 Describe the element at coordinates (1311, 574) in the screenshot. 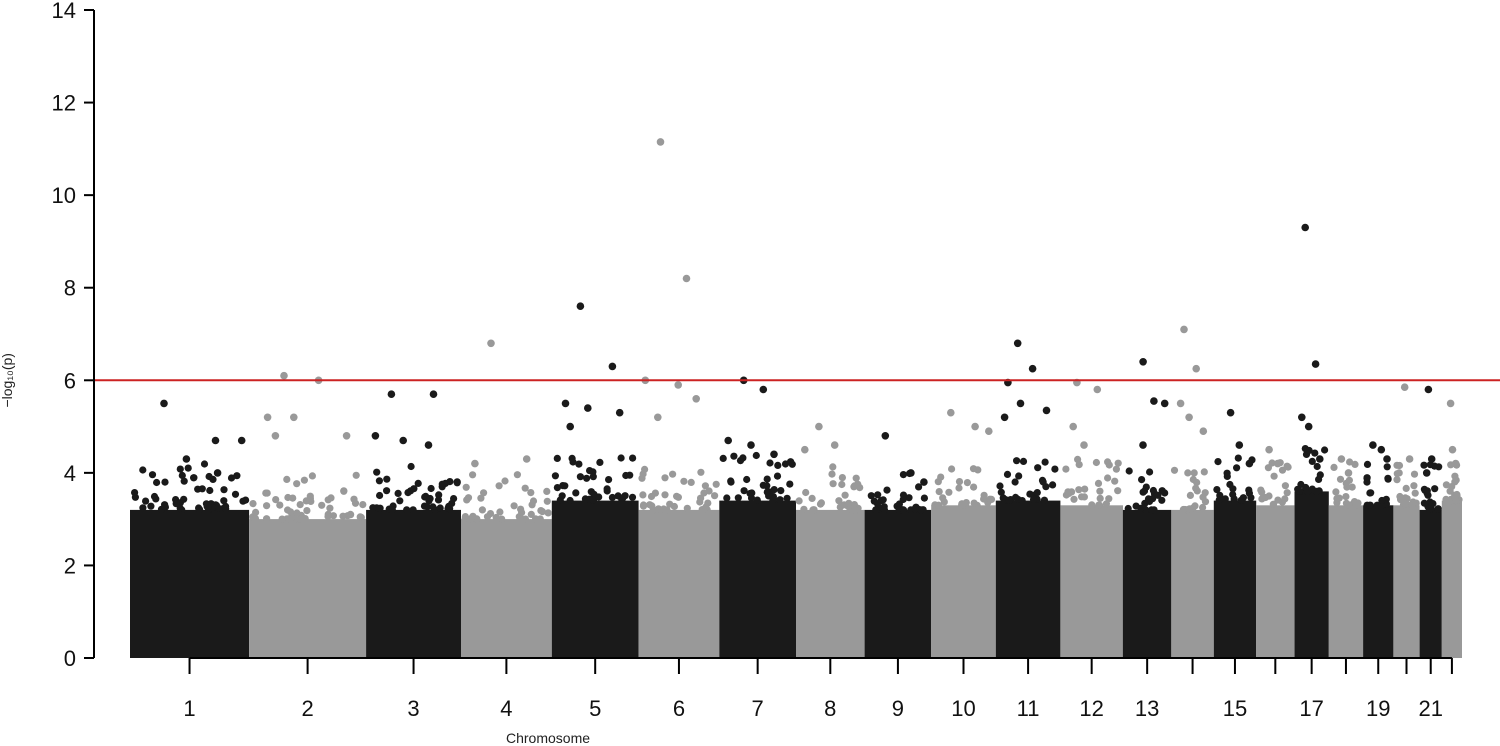

I see `chromosome-17-band` at that location.